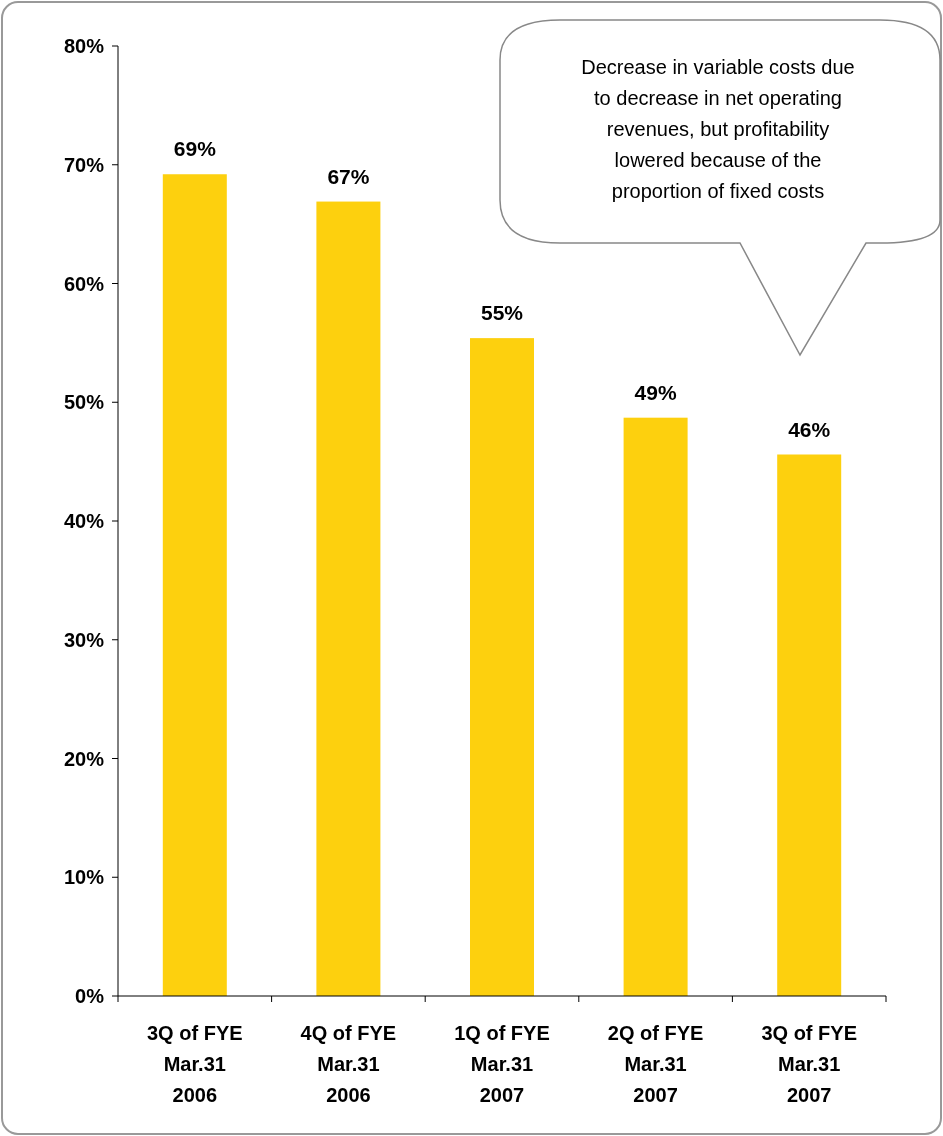  What do you see at coordinates (655, 1064) in the screenshot?
I see `x-tick-label: 2Q of FYE Mar.31 2007` at bounding box center [655, 1064].